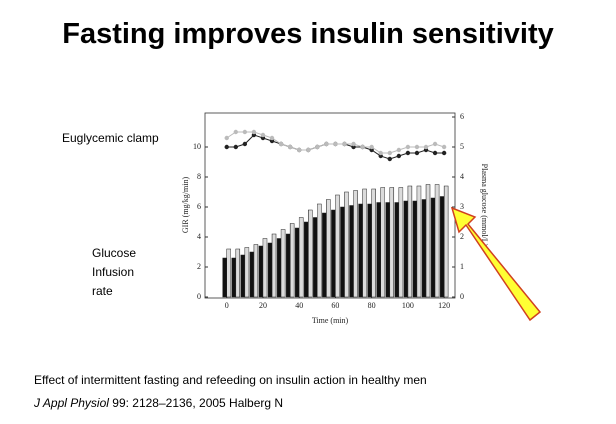  What do you see at coordinates (110, 138) in the screenshot?
I see `side-label: Euglycemic clamp` at bounding box center [110, 138].